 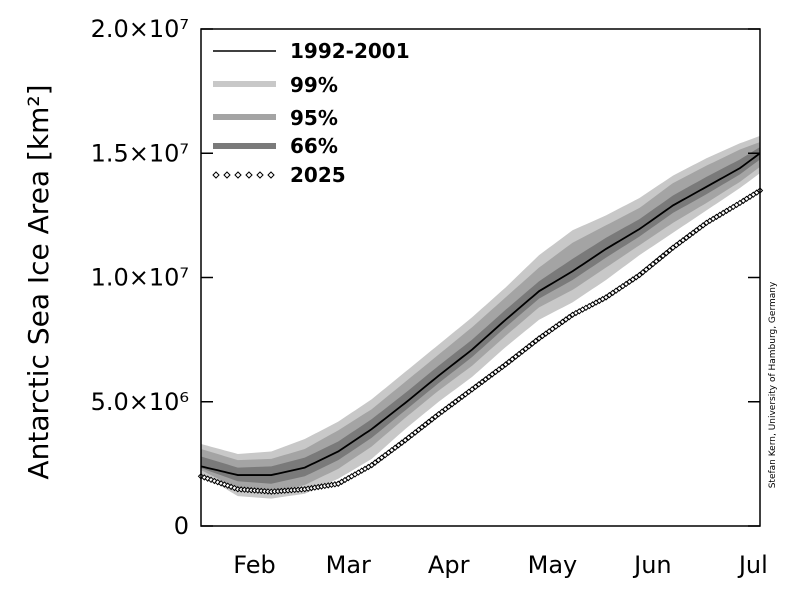 I want to click on x-tick-label-may: May, so click(x=553, y=565).